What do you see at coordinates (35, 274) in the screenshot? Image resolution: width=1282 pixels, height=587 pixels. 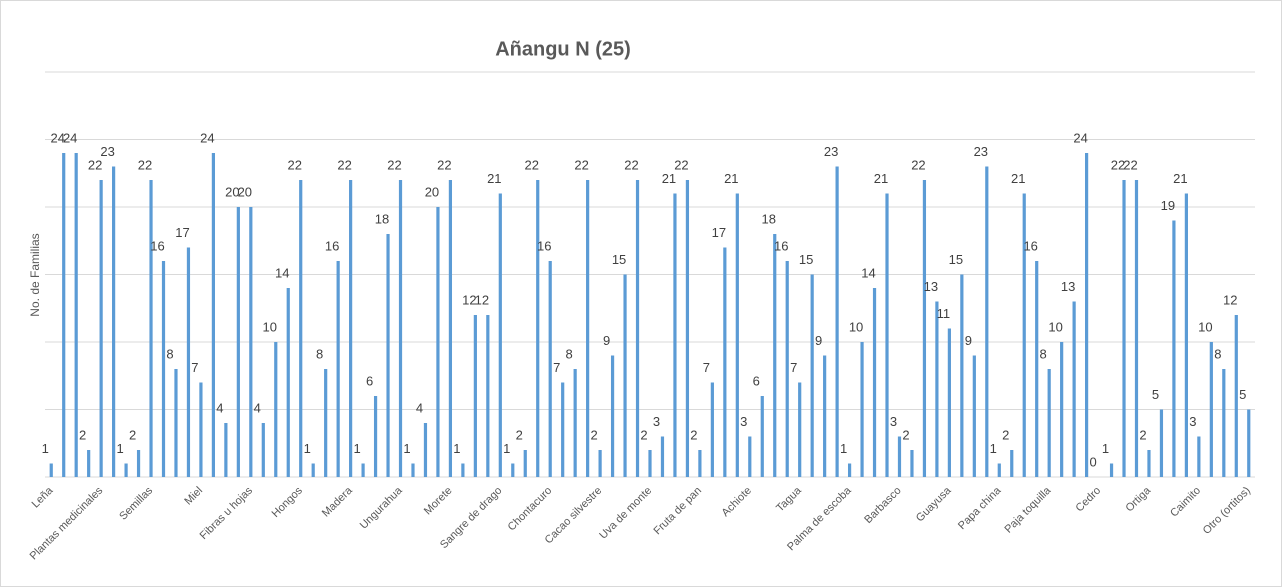 I see `y-axis-label: No. de Familias` at bounding box center [35, 274].